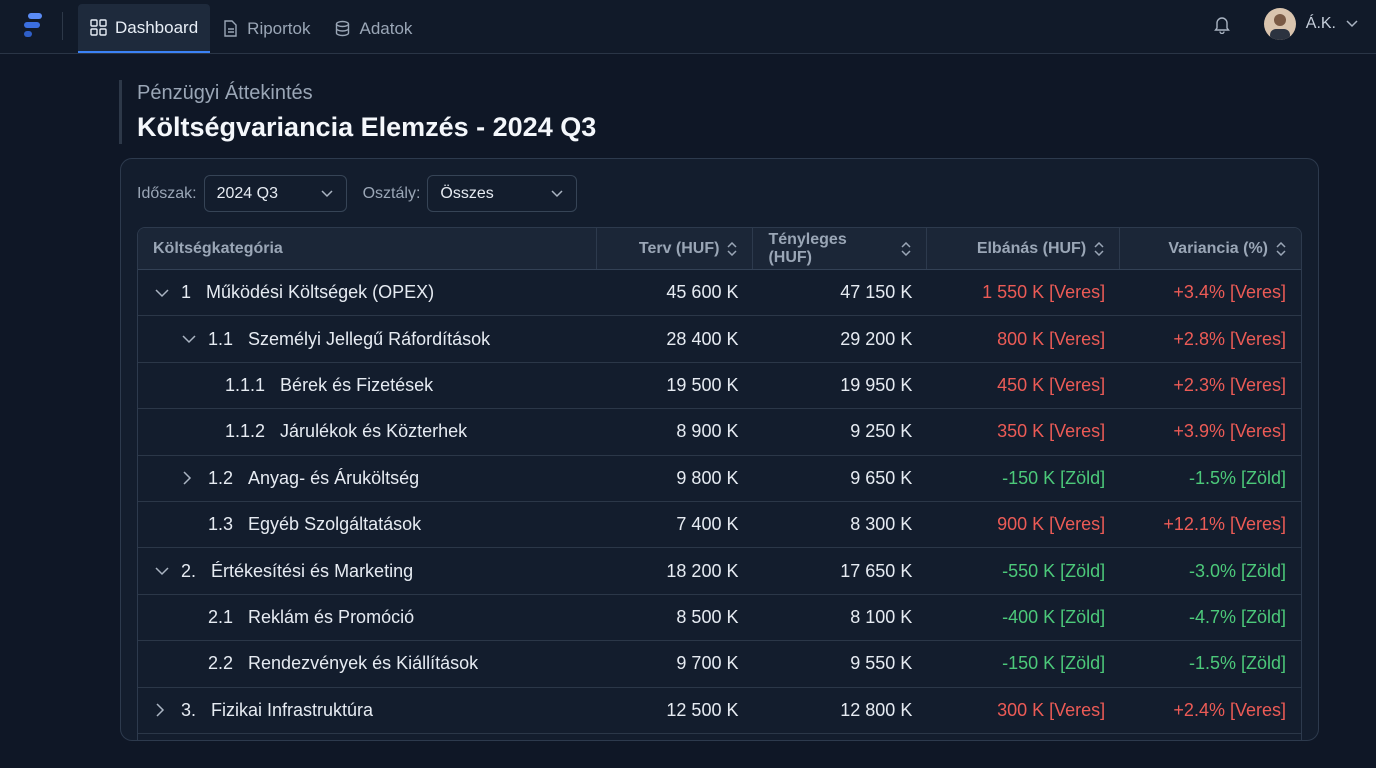  I want to click on nav-tab: Riportok, so click(266, 28).